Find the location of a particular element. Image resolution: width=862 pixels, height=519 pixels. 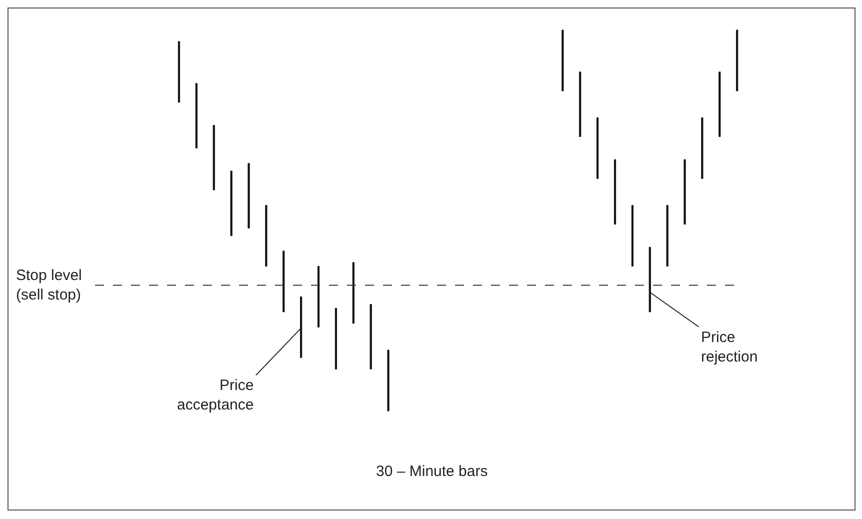

annotation: Price acceptance is located at coordinates (215, 395).